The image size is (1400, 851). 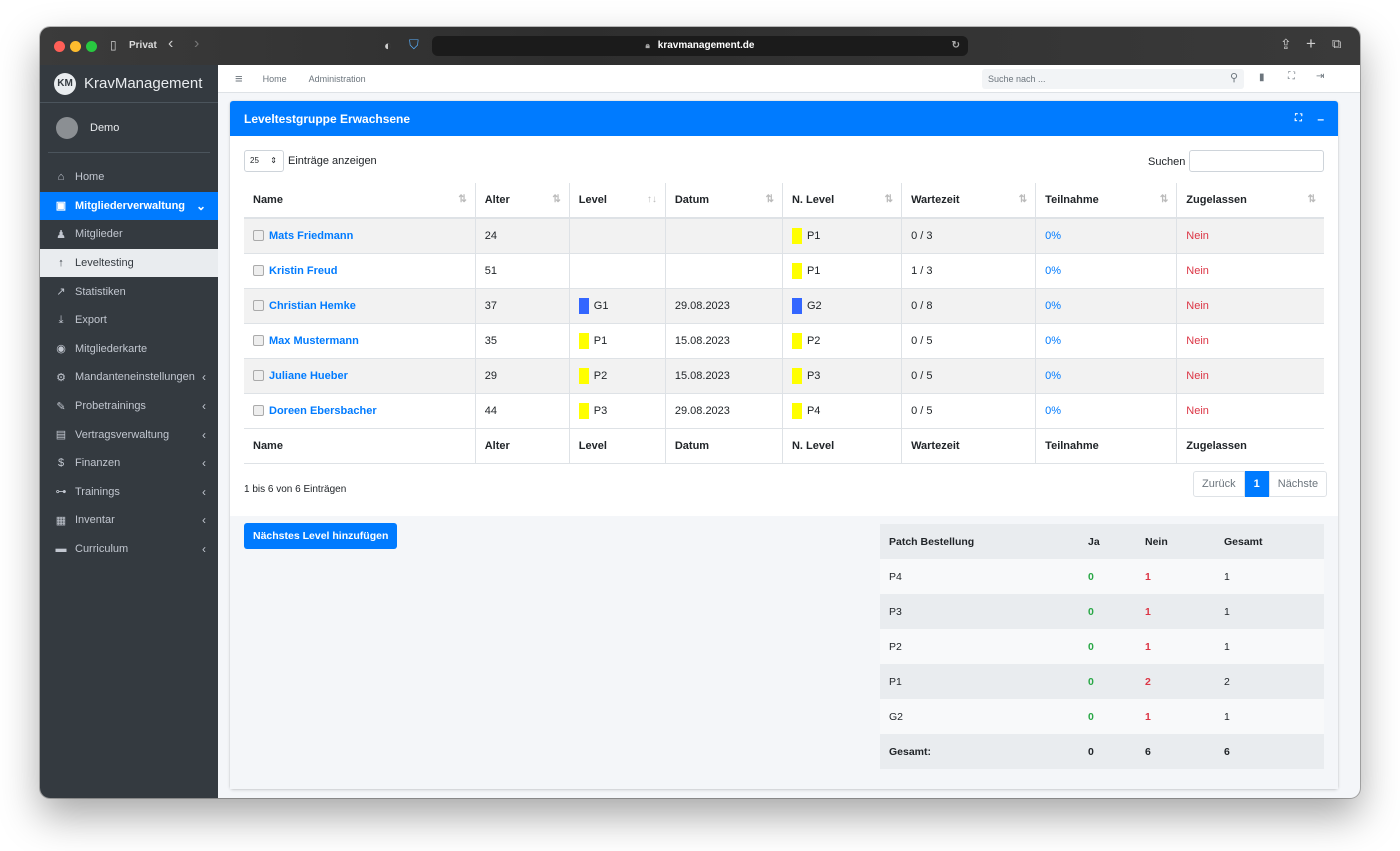 What do you see at coordinates (171, 43) in the screenshot?
I see `back-icon: ‹` at bounding box center [171, 43].